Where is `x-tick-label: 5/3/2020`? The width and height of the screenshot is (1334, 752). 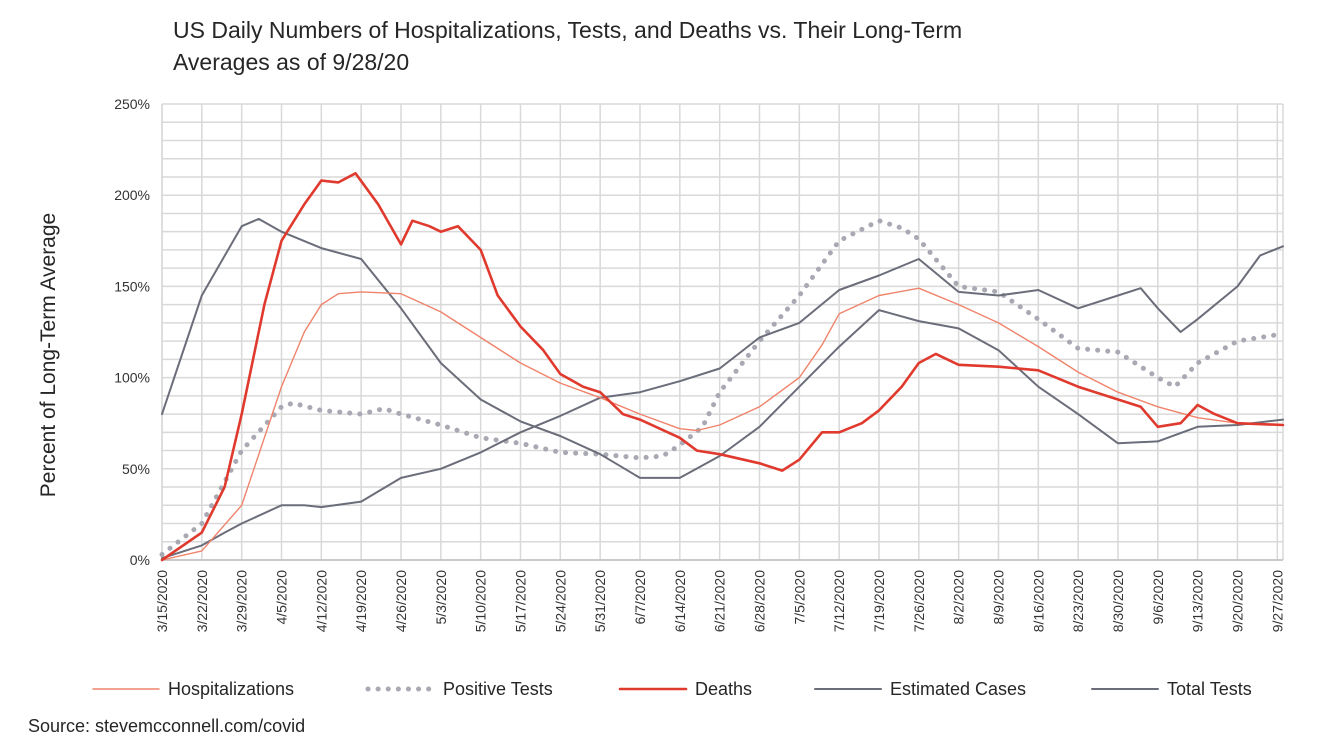
x-tick-label: 5/3/2020 is located at coordinates (441, 597).